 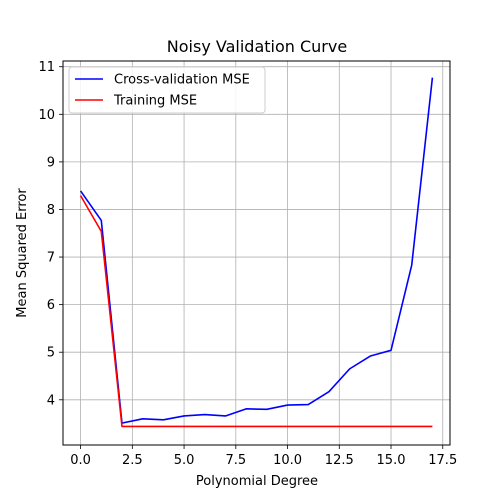 What do you see at coordinates (46, 115) in the screenshot?
I see `y-tick-label: 10` at bounding box center [46, 115].